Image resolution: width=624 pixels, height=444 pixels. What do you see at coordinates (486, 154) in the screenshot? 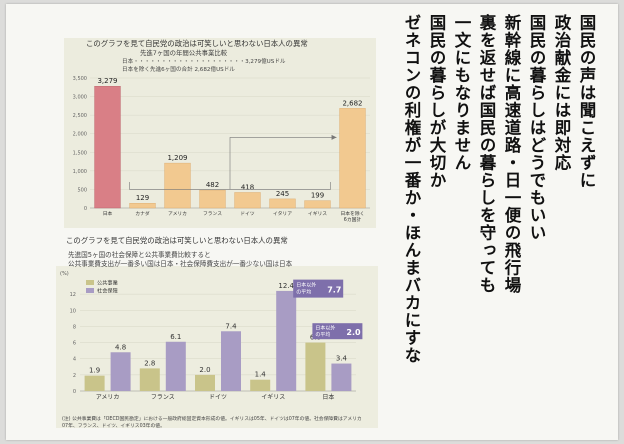
I see `poem-line-5: 裏を返せば国民の暮らしを守っても` at bounding box center [486, 154].